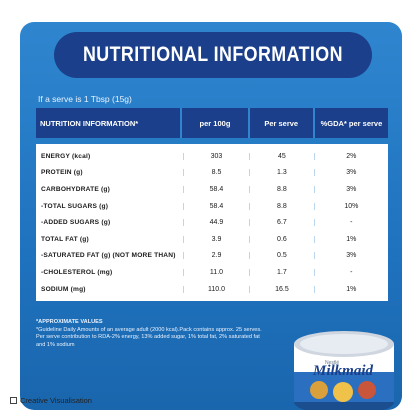 The width and height of the screenshot is (420, 420). What do you see at coordinates (351, 123) in the screenshot?
I see `column-header-gda: %GDA* per serve` at bounding box center [351, 123].